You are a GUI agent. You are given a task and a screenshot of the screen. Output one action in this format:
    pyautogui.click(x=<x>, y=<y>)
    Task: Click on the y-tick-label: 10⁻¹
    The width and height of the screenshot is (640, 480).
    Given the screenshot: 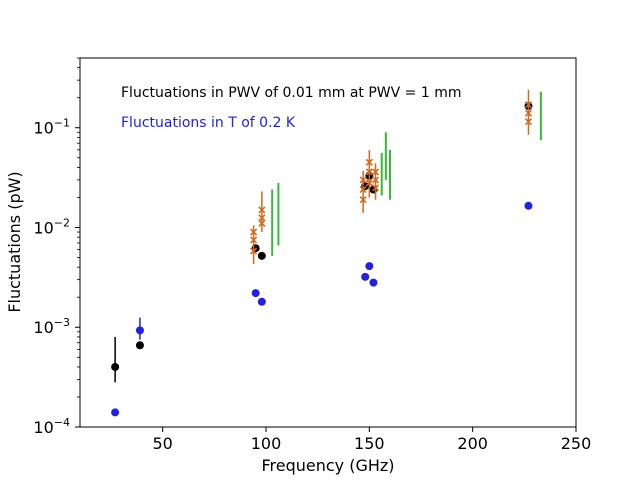 What is the action you would take?
    pyautogui.click(x=51, y=127)
    